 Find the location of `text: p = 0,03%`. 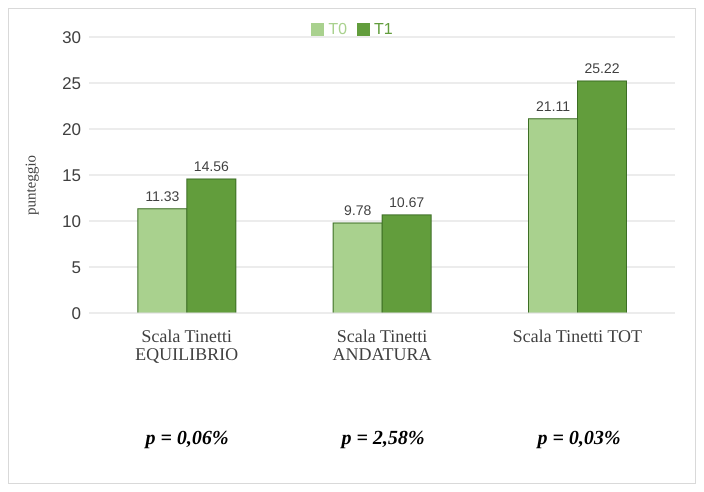

text: p = 0,03% is located at coordinates (578, 438).